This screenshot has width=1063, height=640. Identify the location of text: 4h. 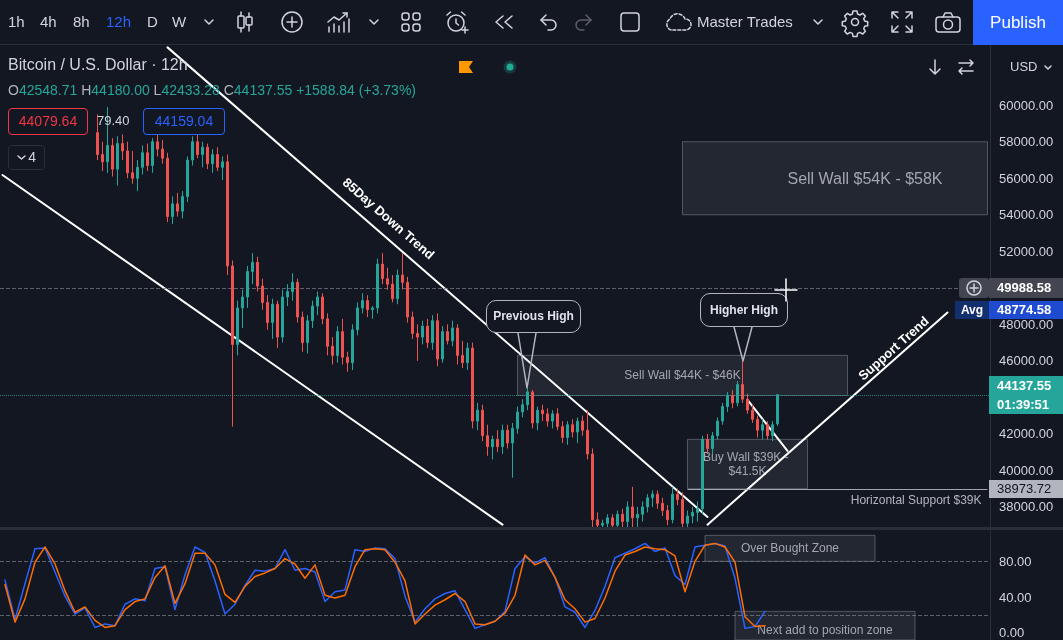
(48, 22).